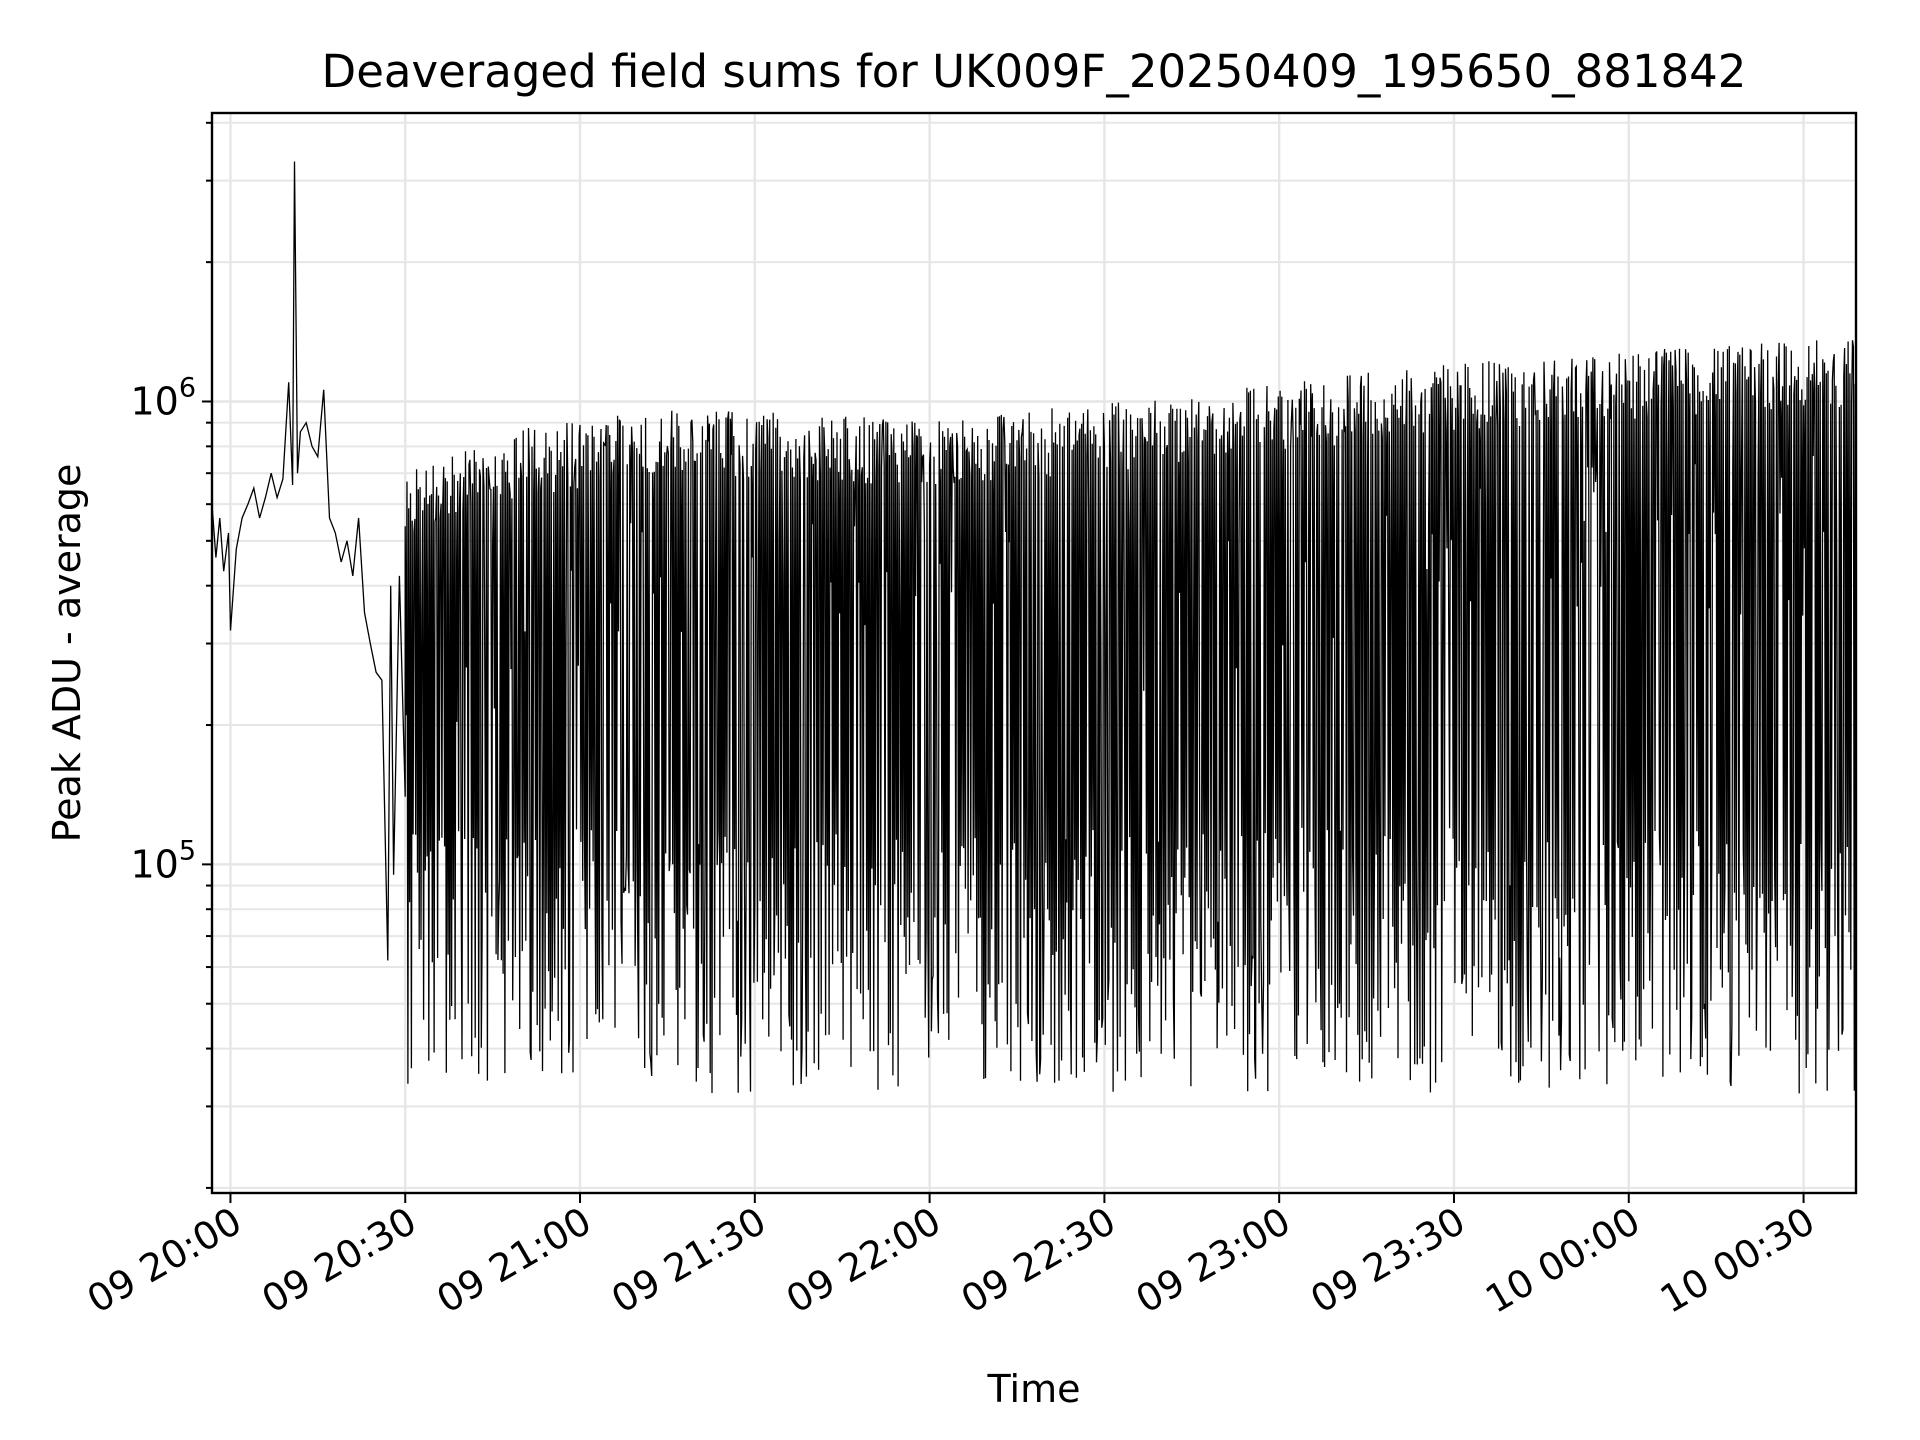 Image resolution: width=1920 pixels, height=1440 pixels. I want to click on x-axis-label: Time, so click(1034, 1389).